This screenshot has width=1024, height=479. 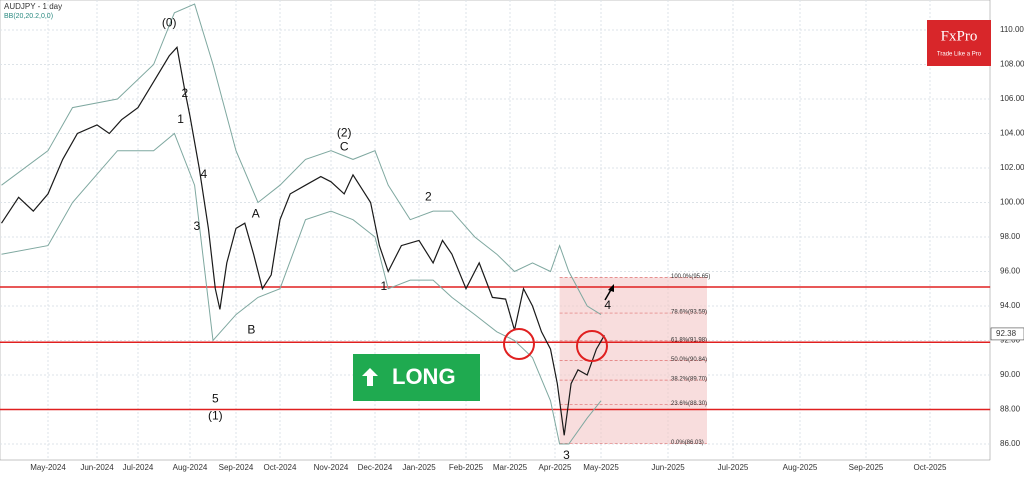 What do you see at coordinates (733, 467) in the screenshot?
I see `x-tick-label: Jul-2025` at bounding box center [733, 467].